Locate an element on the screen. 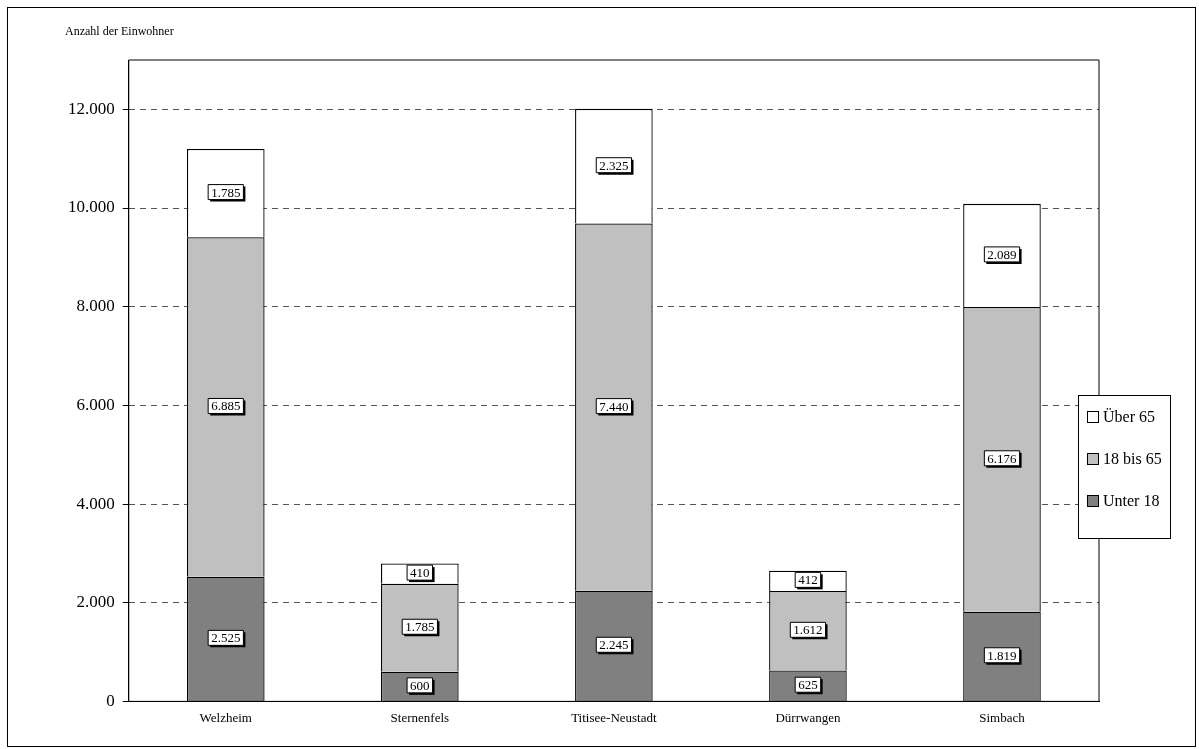 This screenshot has height=749, width=1199. data-label: 2.245 is located at coordinates (614, 645).